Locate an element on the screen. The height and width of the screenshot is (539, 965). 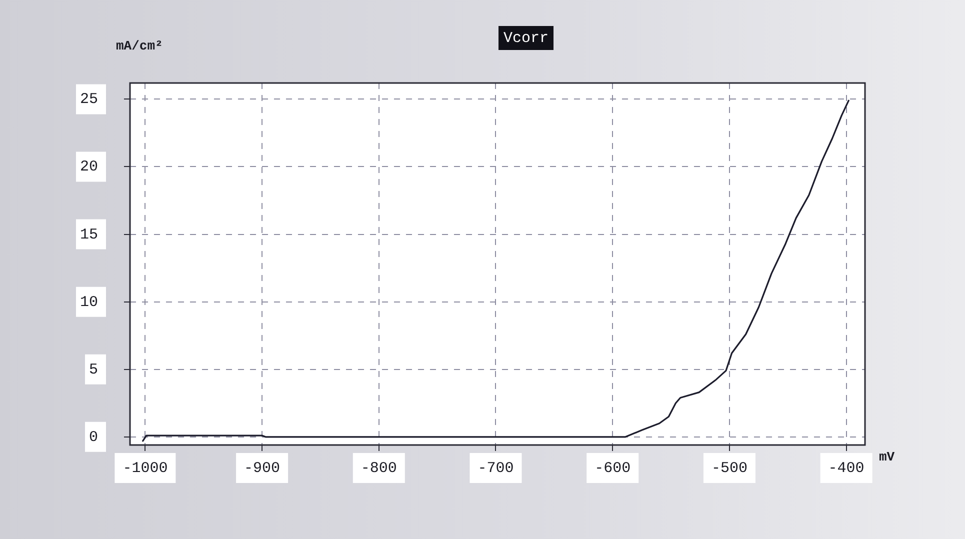
x-tick-label: -800 is located at coordinates (378, 468).